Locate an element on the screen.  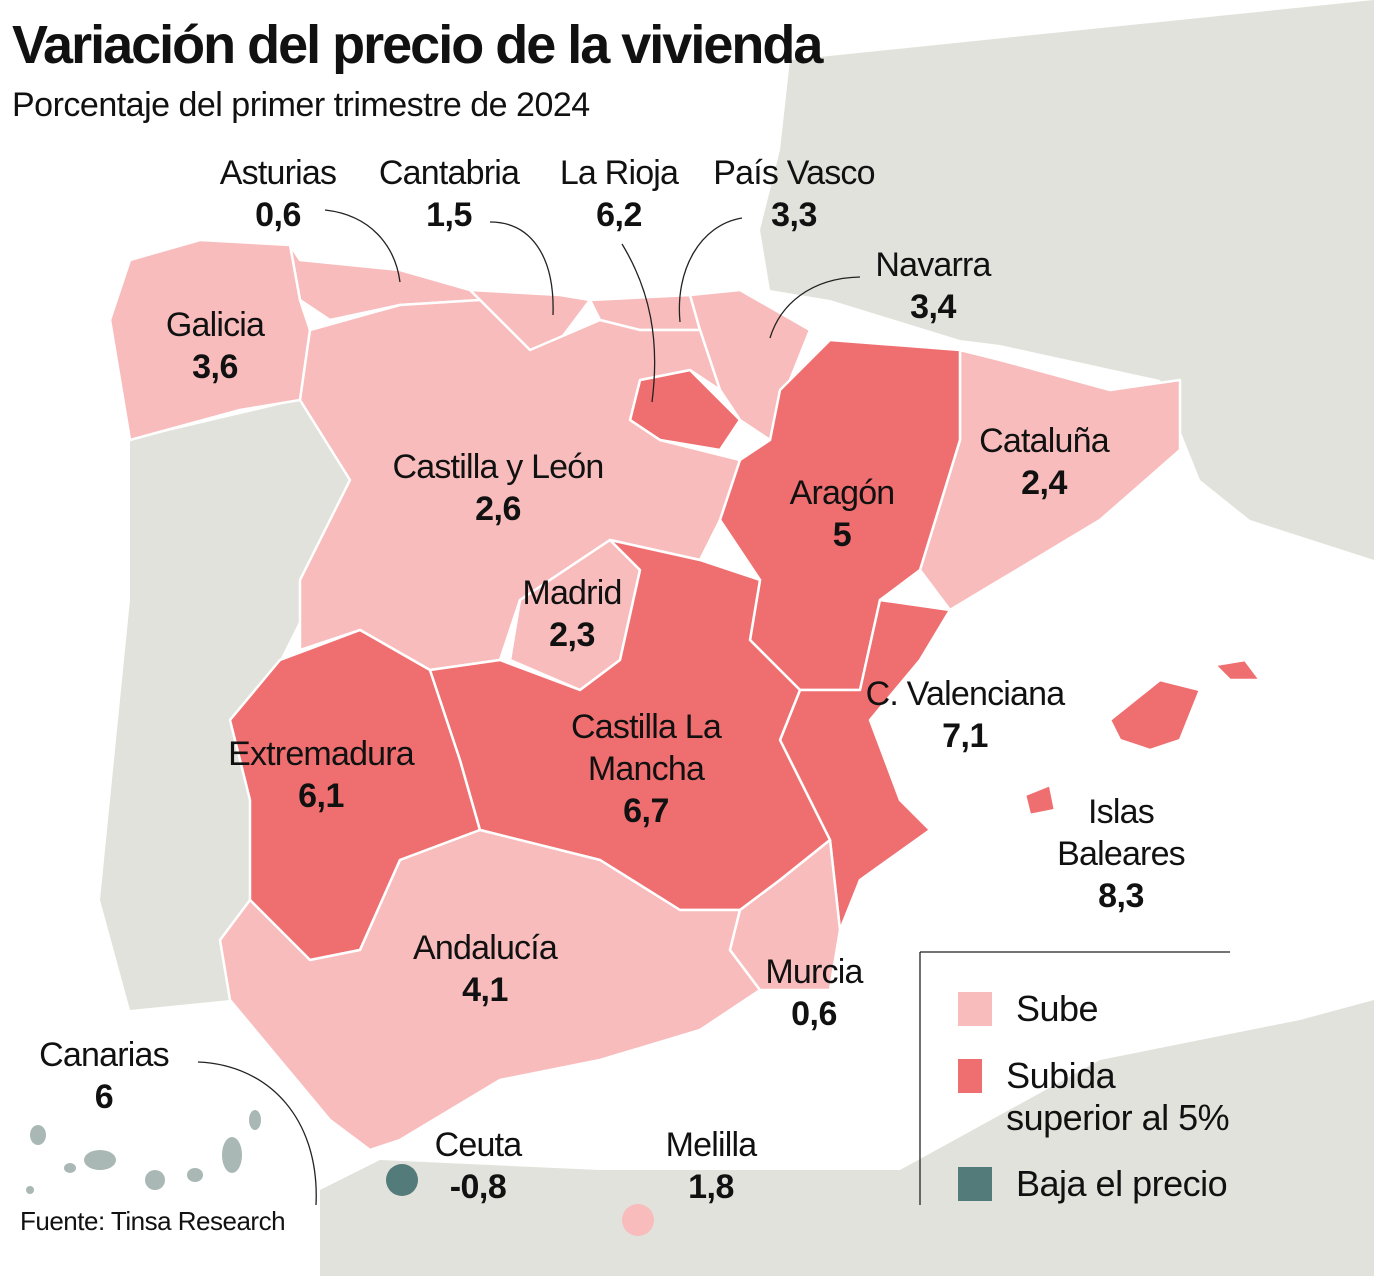
region-name: Andalucía is located at coordinates (485, 948).